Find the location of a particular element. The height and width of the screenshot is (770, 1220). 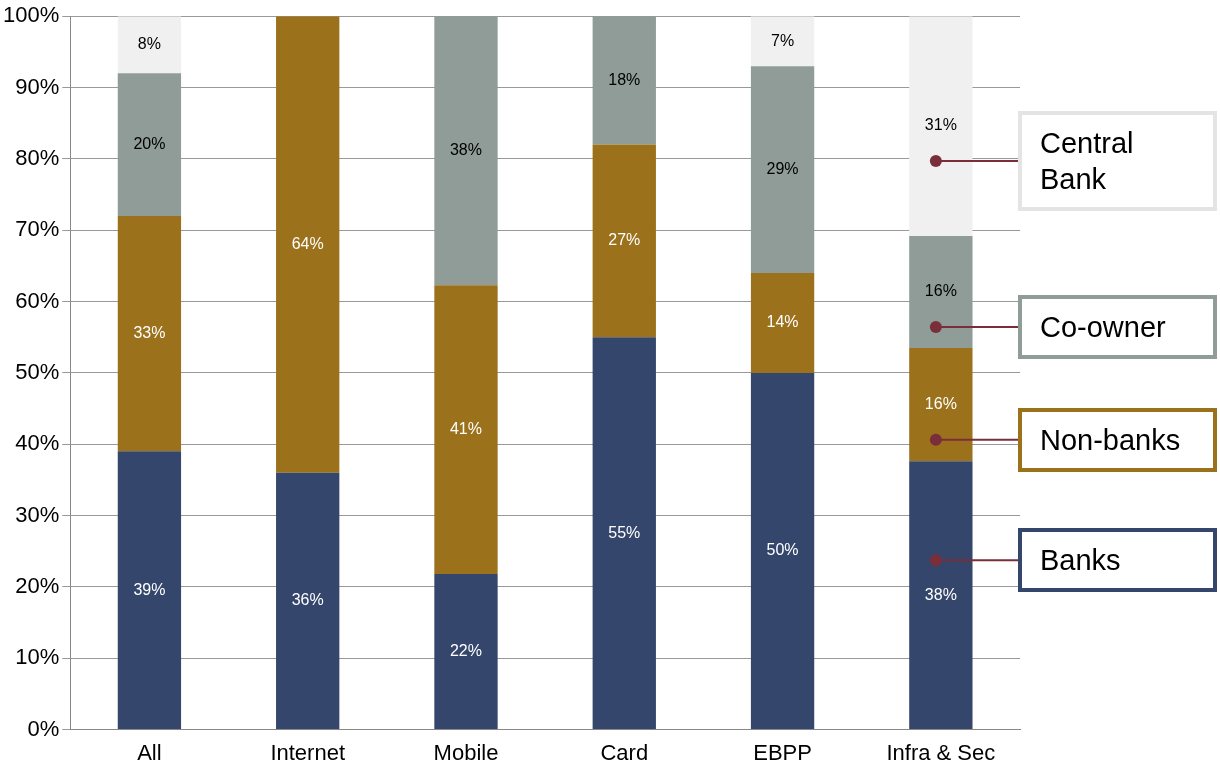

x-tick-label: Infra & Sec is located at coordinates (941, 752).